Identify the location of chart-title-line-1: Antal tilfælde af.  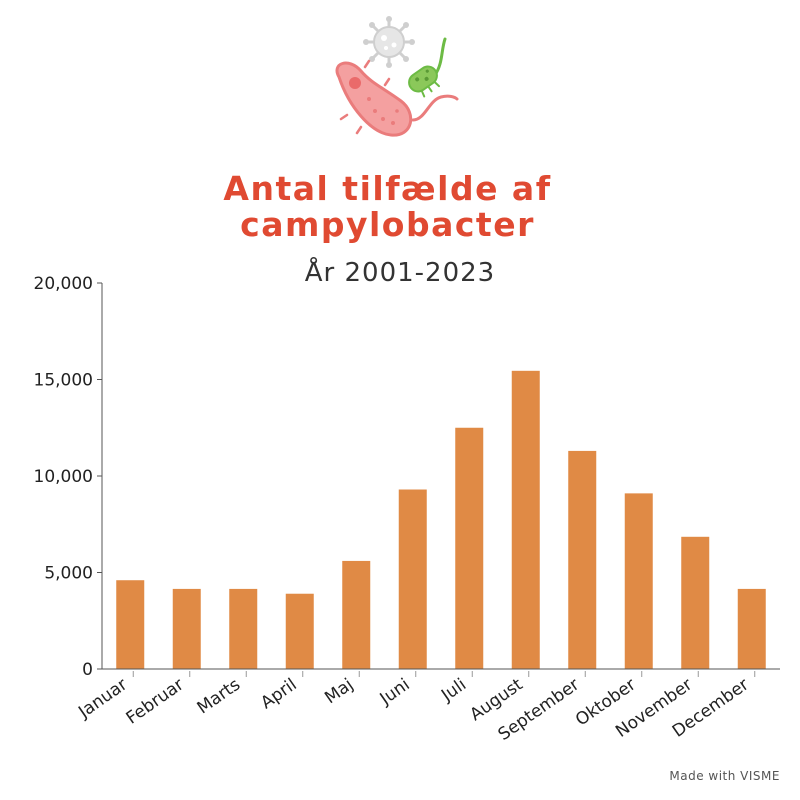
(387, 188).